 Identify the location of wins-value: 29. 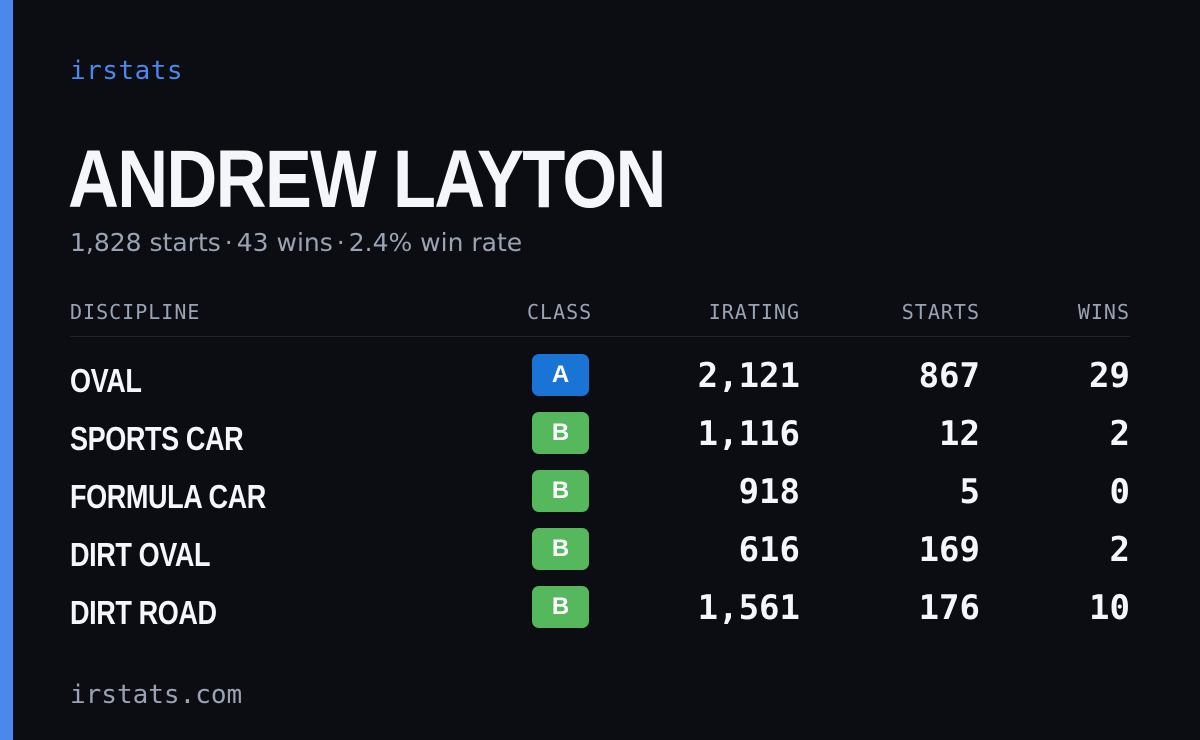
(1109, 376).